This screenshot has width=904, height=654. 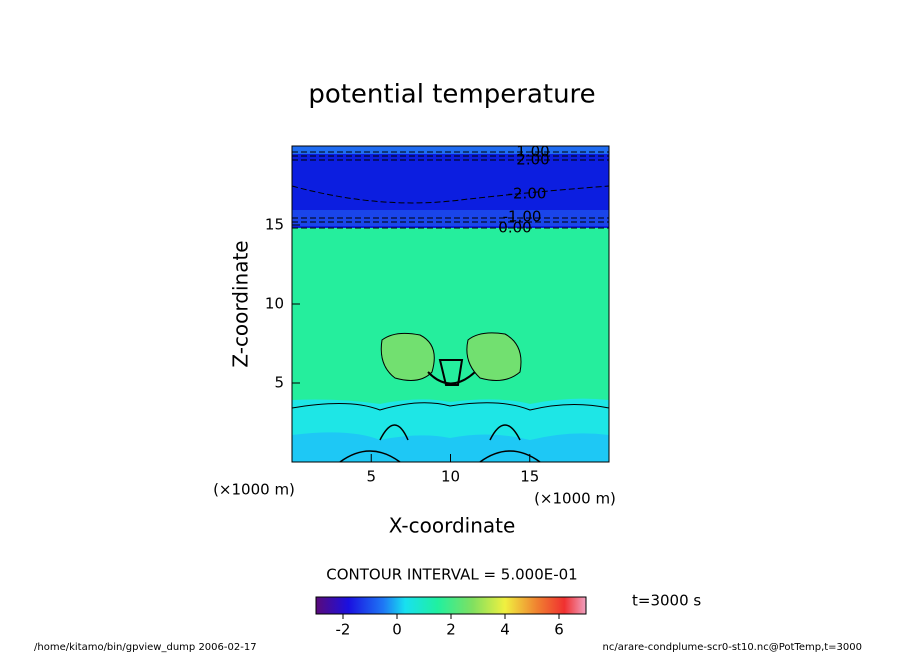 What do you see at coordinates (575, 499) in the screenshot?
I see `x-unit: (×1000 m)` at bounding box center [575, 499].